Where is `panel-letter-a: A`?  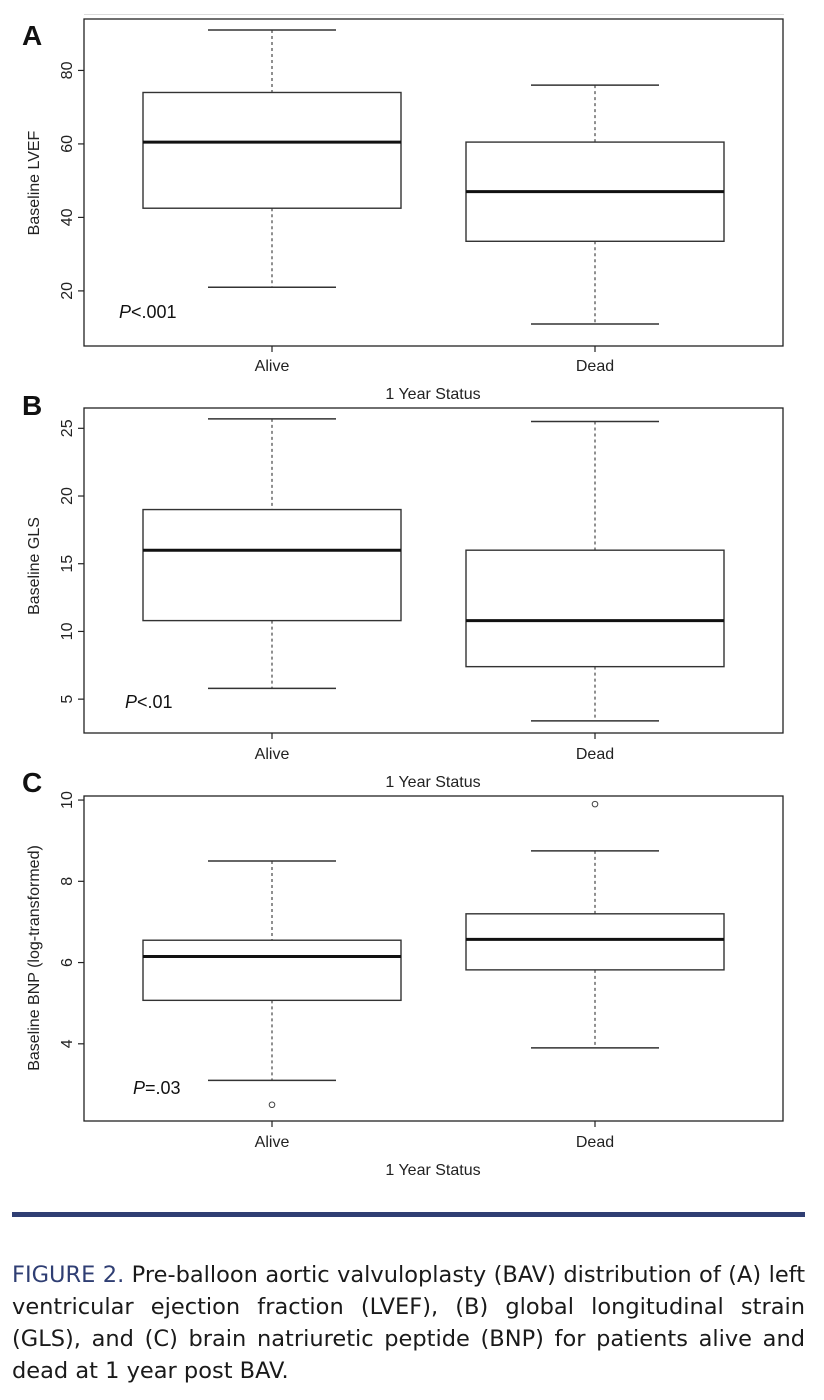
panel-letter-a: A is located at coordinates (32, 35).